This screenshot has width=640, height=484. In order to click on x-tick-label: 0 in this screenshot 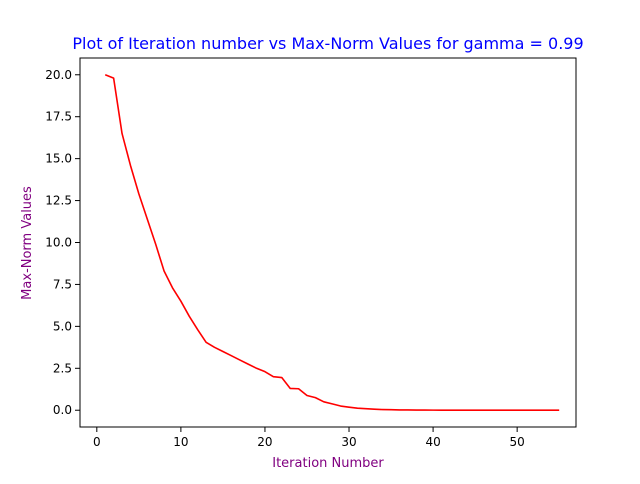, I will do `click(97, 442)`.